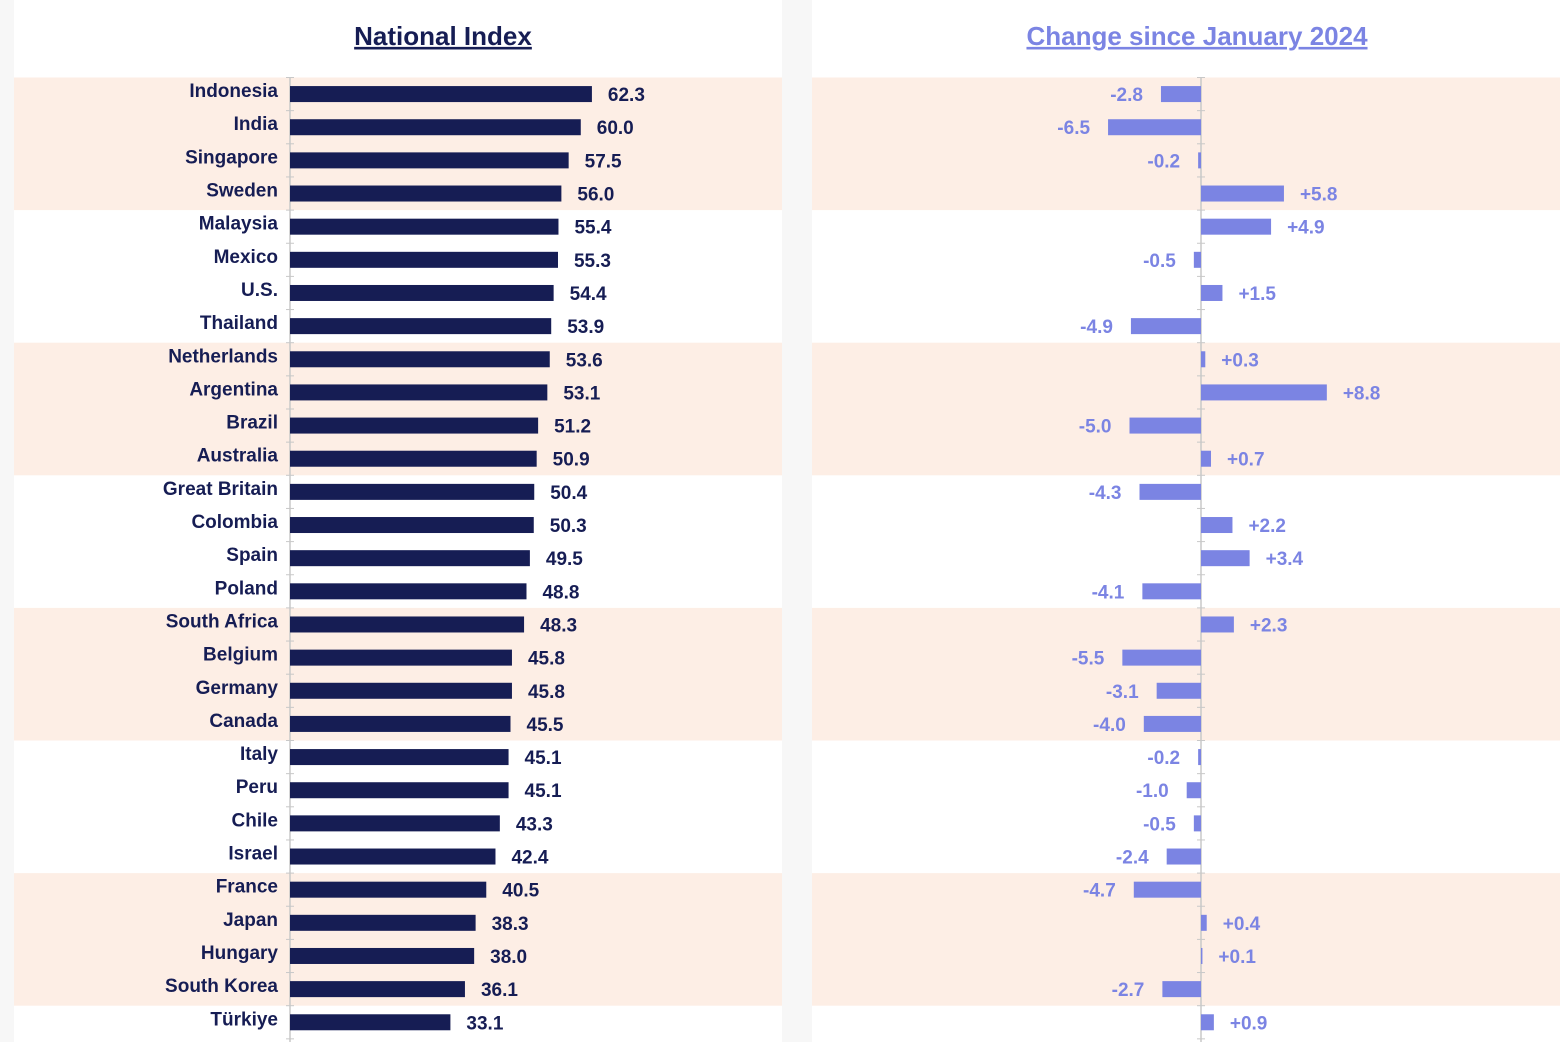  What do you see at coordinates (545, 725) in the screenshot?
I see `value-label: 45.5` at bounding box center [545, 725].